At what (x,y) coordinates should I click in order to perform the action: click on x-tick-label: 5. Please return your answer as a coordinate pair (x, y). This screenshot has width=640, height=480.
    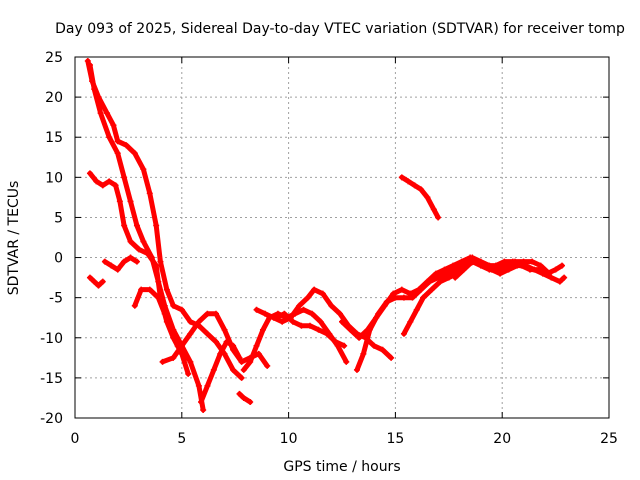
    Looking at the image, I should click on (181, 439).